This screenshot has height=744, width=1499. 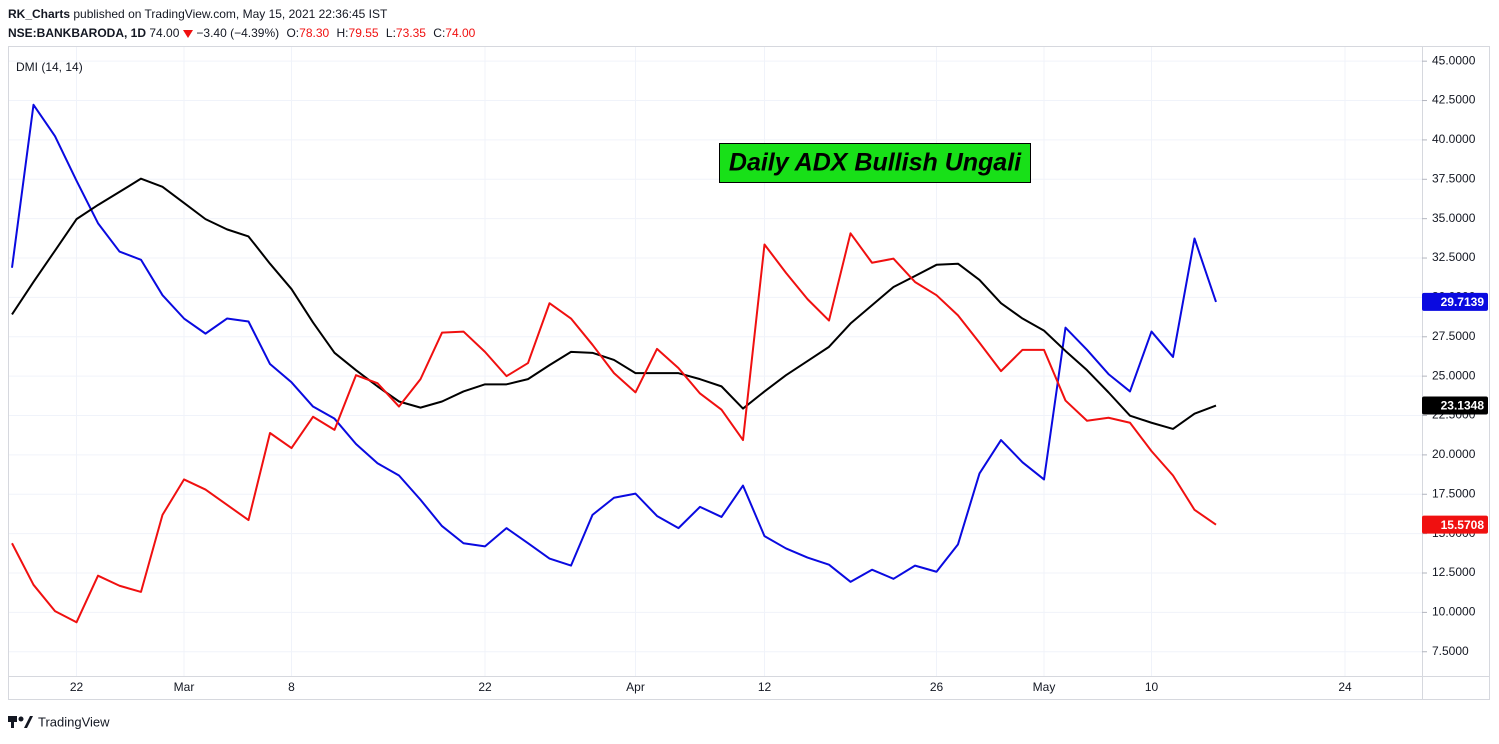 What do you see at coordinates (184, 687) in the screenshot?
I see `x-tick-label: Mar` at bounding box center [184, 687].